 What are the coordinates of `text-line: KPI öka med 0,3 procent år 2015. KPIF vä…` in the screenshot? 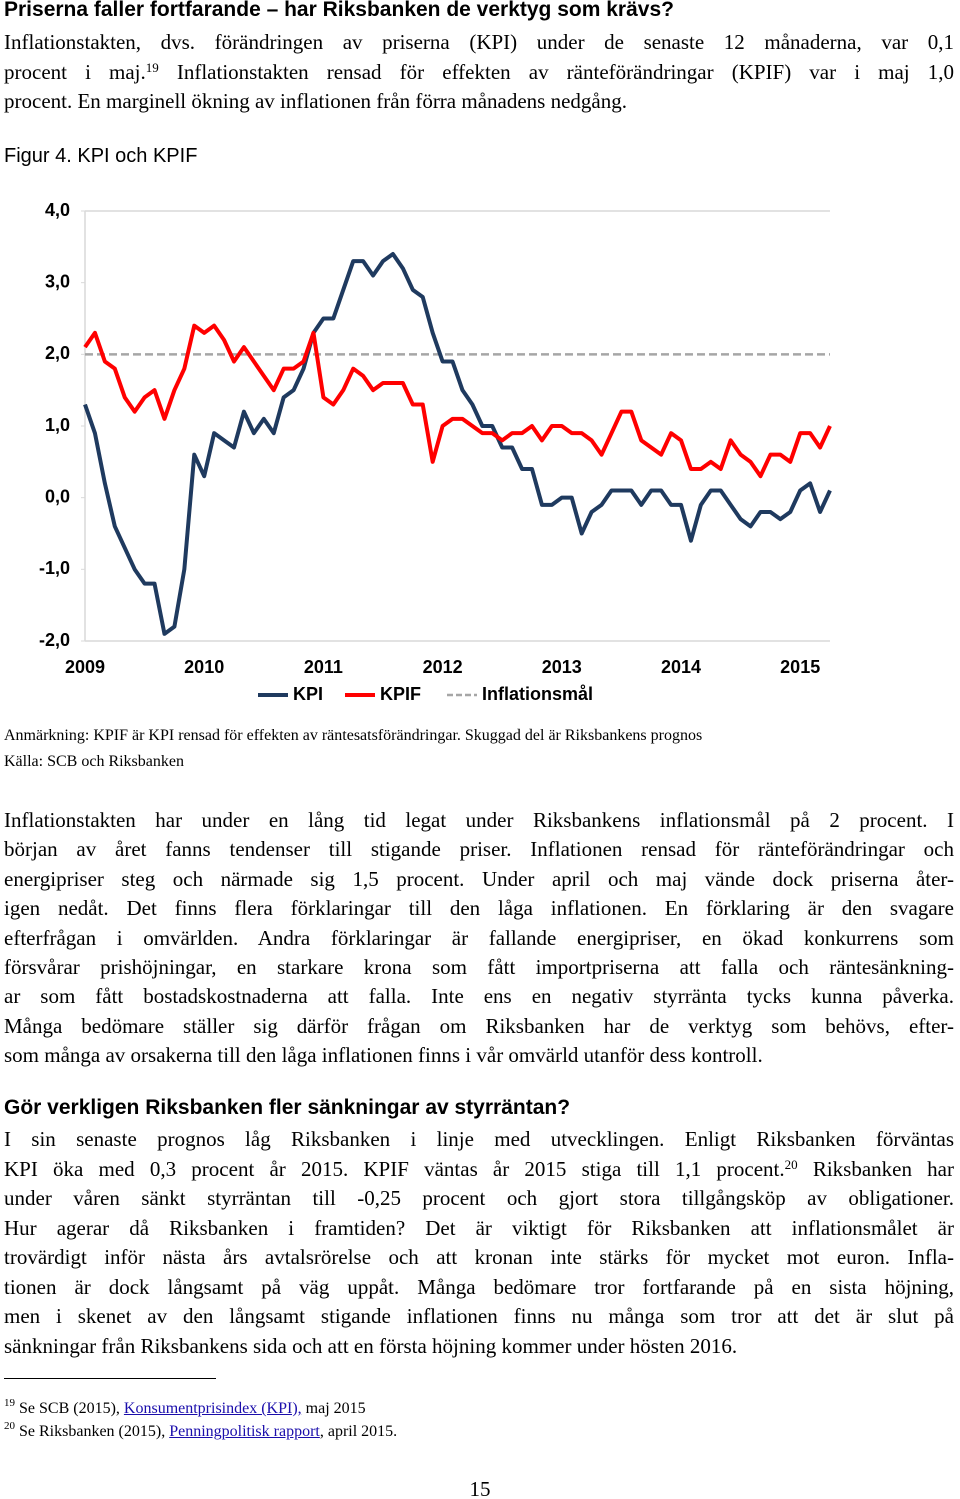 It's located at (479, 1169).